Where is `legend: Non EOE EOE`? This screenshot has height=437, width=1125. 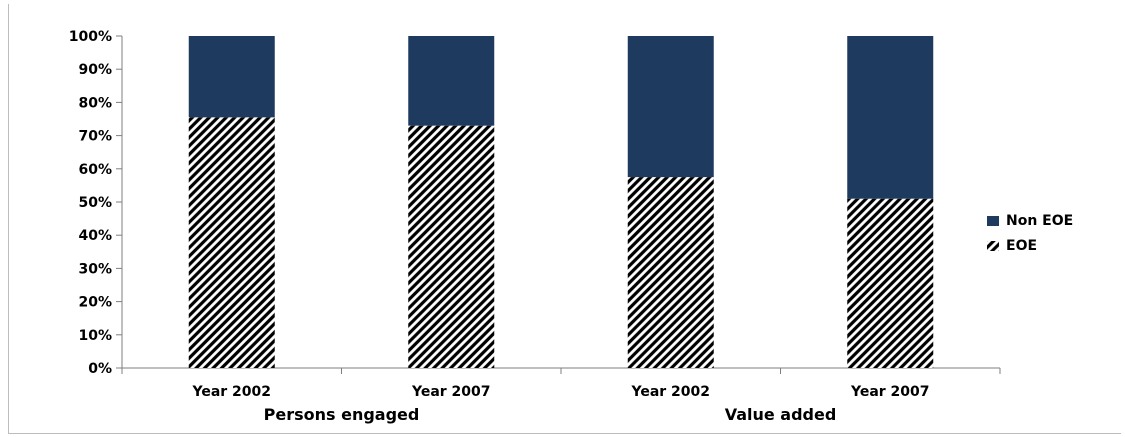
legend: Non EOE EOE is located at coordinates (1030, 233).